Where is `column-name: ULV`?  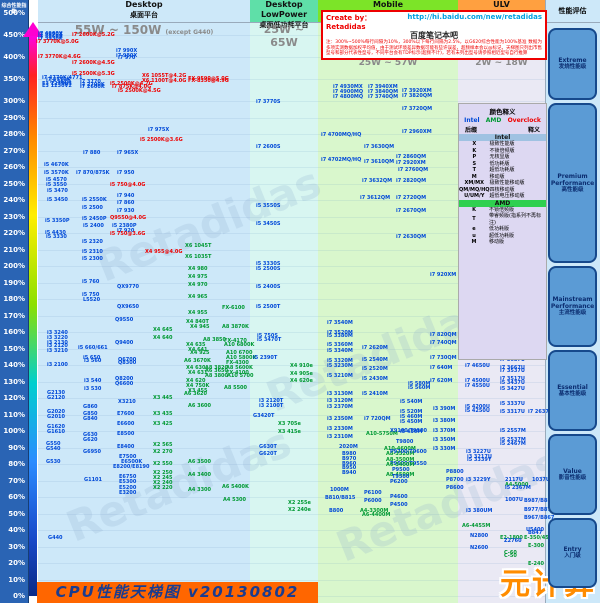
column-name: ULV is located at coordinates (501, 4).